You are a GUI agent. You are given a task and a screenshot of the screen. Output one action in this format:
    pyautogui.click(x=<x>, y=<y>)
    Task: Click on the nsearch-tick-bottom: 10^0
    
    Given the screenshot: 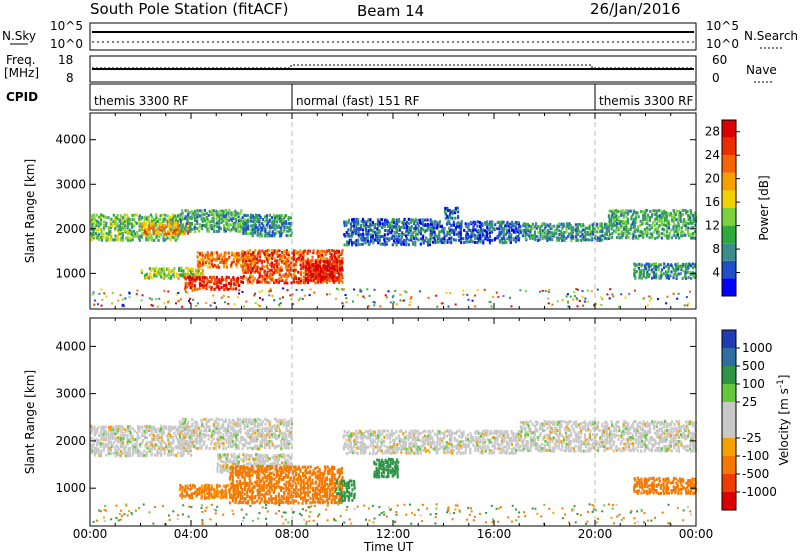 What is the action you would take?
    pyautogui.click(x=722, y=44)
    